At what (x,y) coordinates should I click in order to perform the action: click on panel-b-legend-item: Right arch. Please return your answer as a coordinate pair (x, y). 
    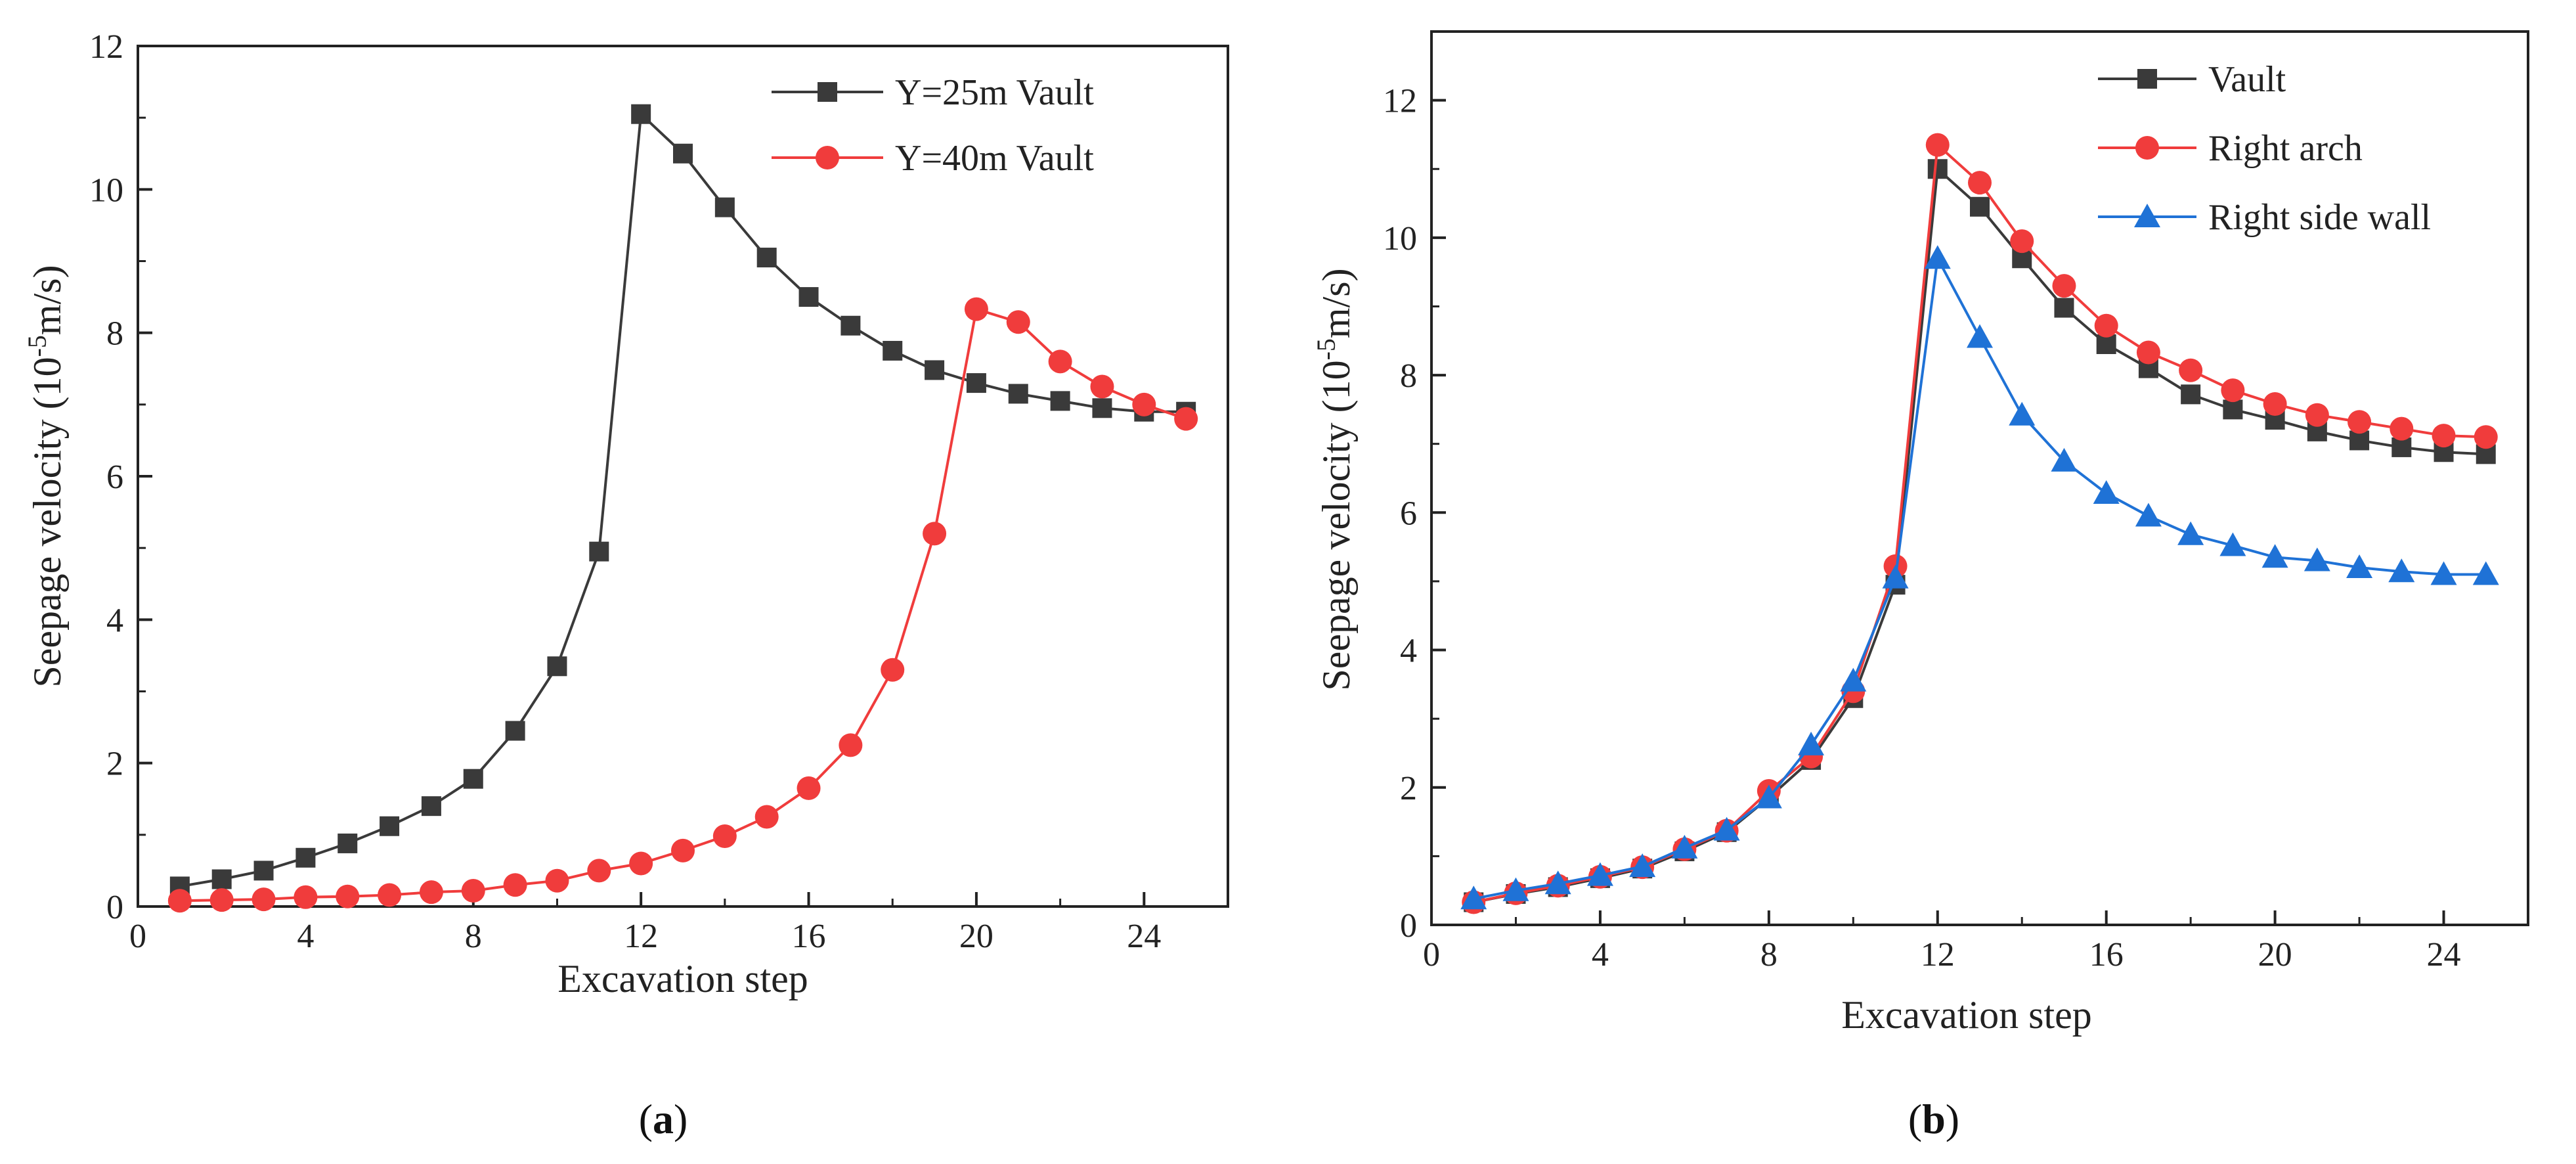
    Looking at the image, I should click on (2230, 148).